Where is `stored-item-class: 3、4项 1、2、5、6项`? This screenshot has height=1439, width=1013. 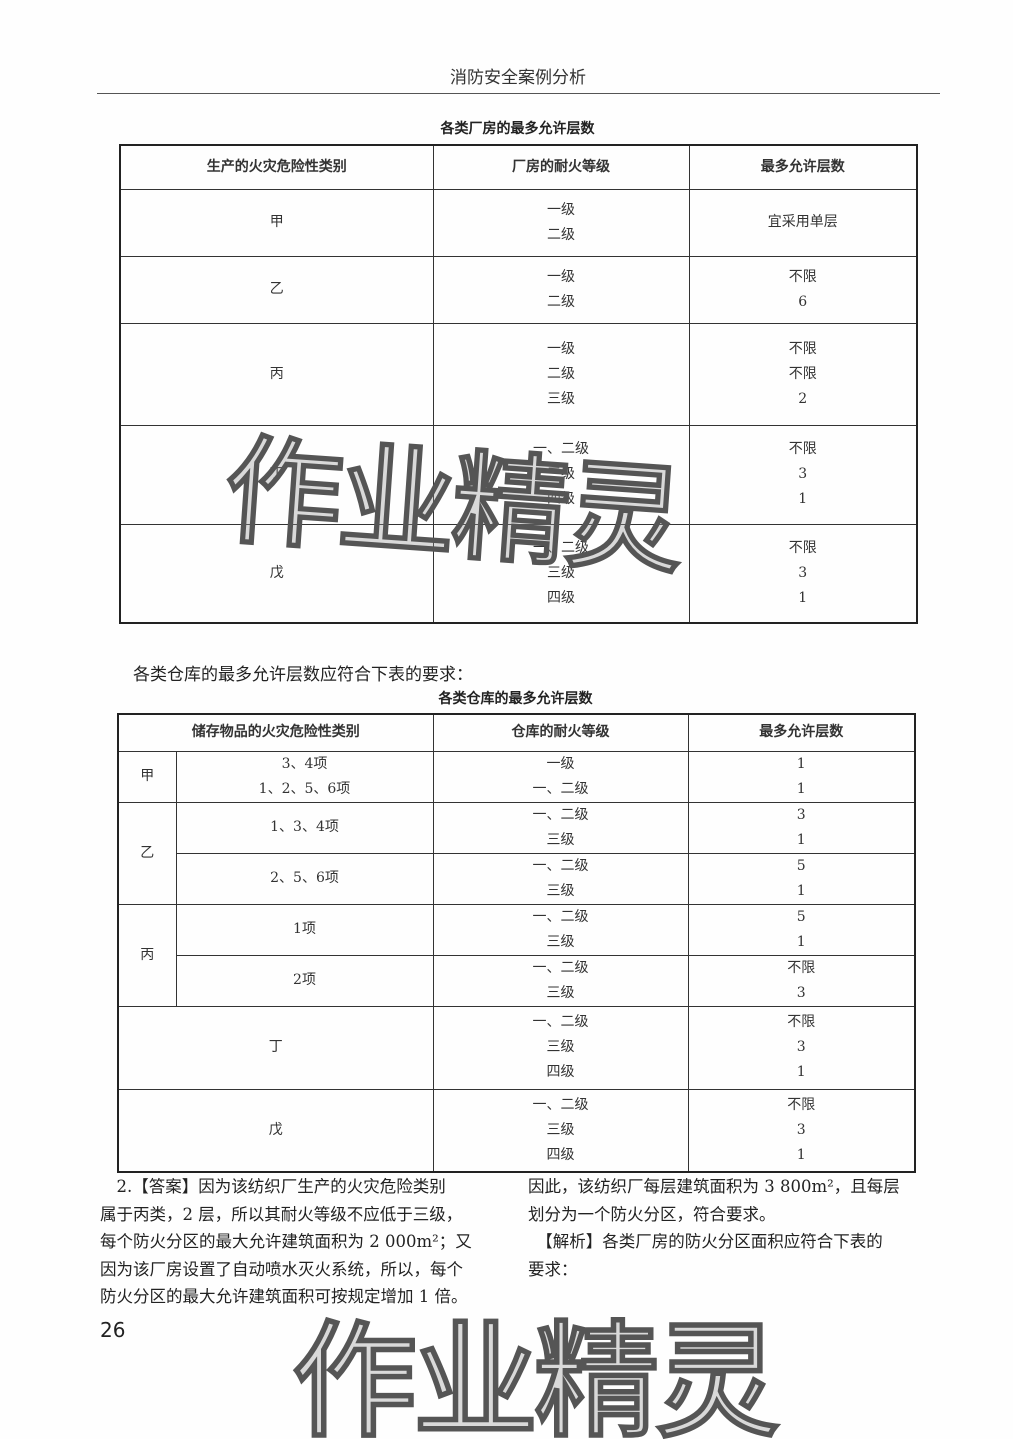 stored-item-class: 3、4项 1、2、5、6项 is located at coordinates (304, 776).